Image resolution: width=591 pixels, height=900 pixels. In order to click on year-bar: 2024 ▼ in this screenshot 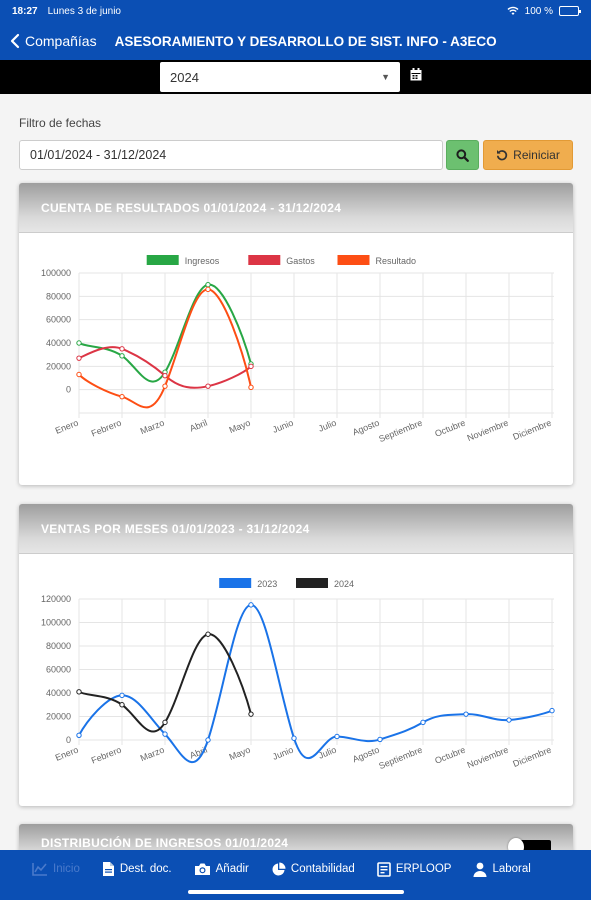, I will do `click(295, 77)`.